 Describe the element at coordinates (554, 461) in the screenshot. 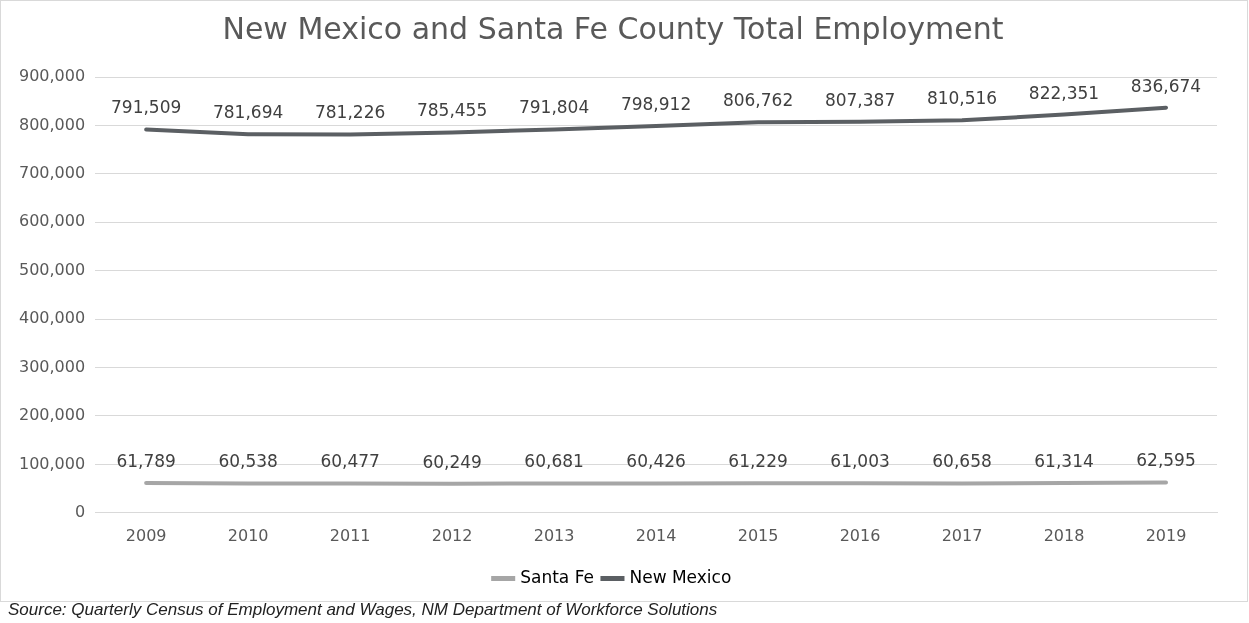

I see `data-label: 60,681` at that location.